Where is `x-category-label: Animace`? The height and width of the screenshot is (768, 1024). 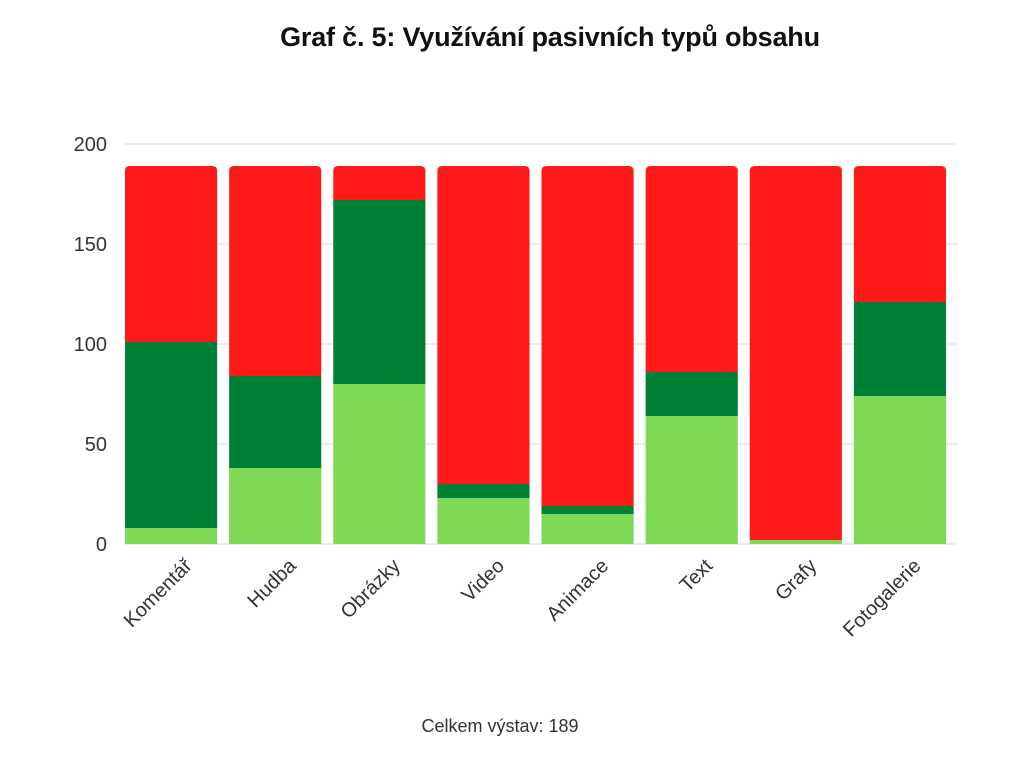
x-category-label: Animace is located at coordinates (578, 590).